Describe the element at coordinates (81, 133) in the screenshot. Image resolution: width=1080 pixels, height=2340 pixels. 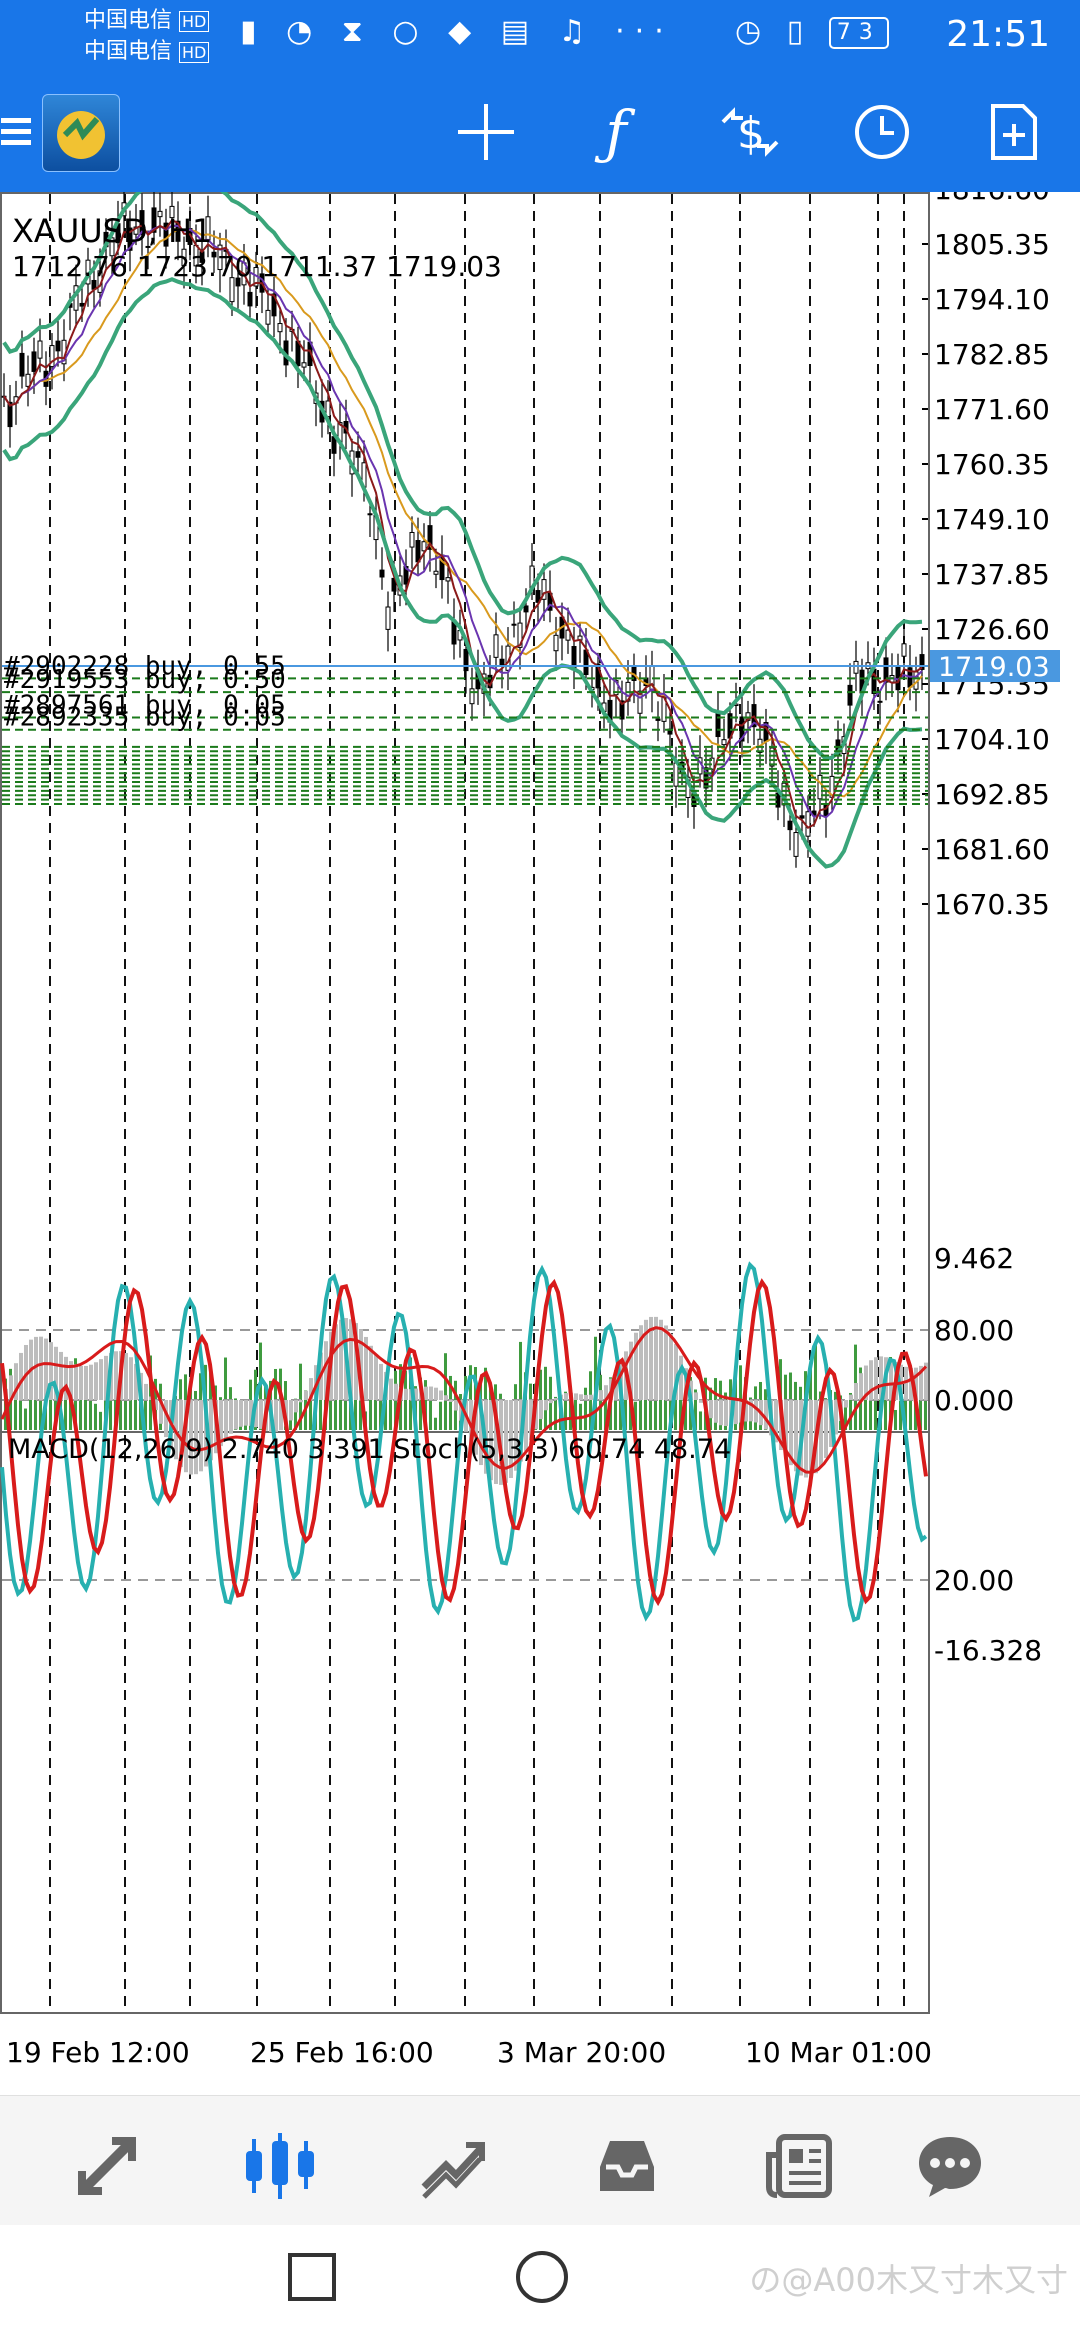
I see `app-logo` at that location.